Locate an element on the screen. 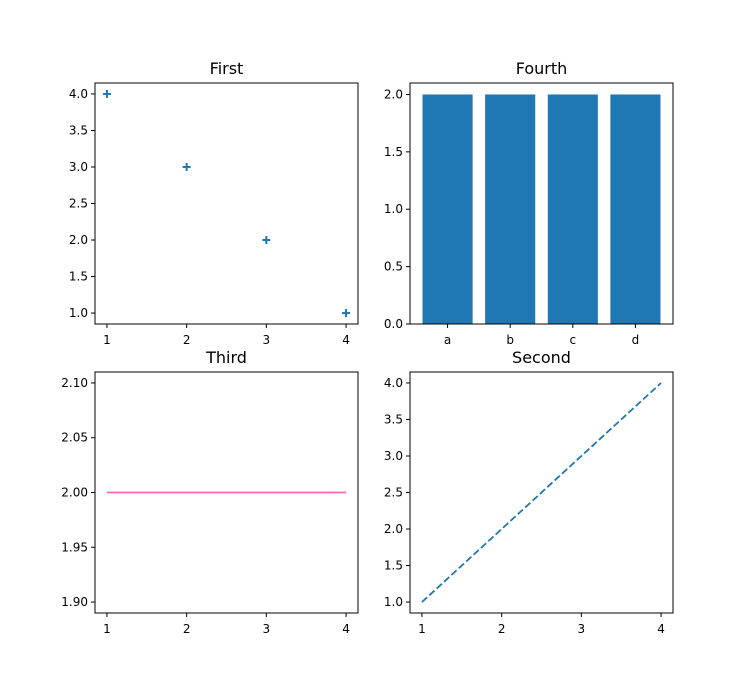 The image size is (749, 689). chart-title-first: First is located at coordinates (227, 68).